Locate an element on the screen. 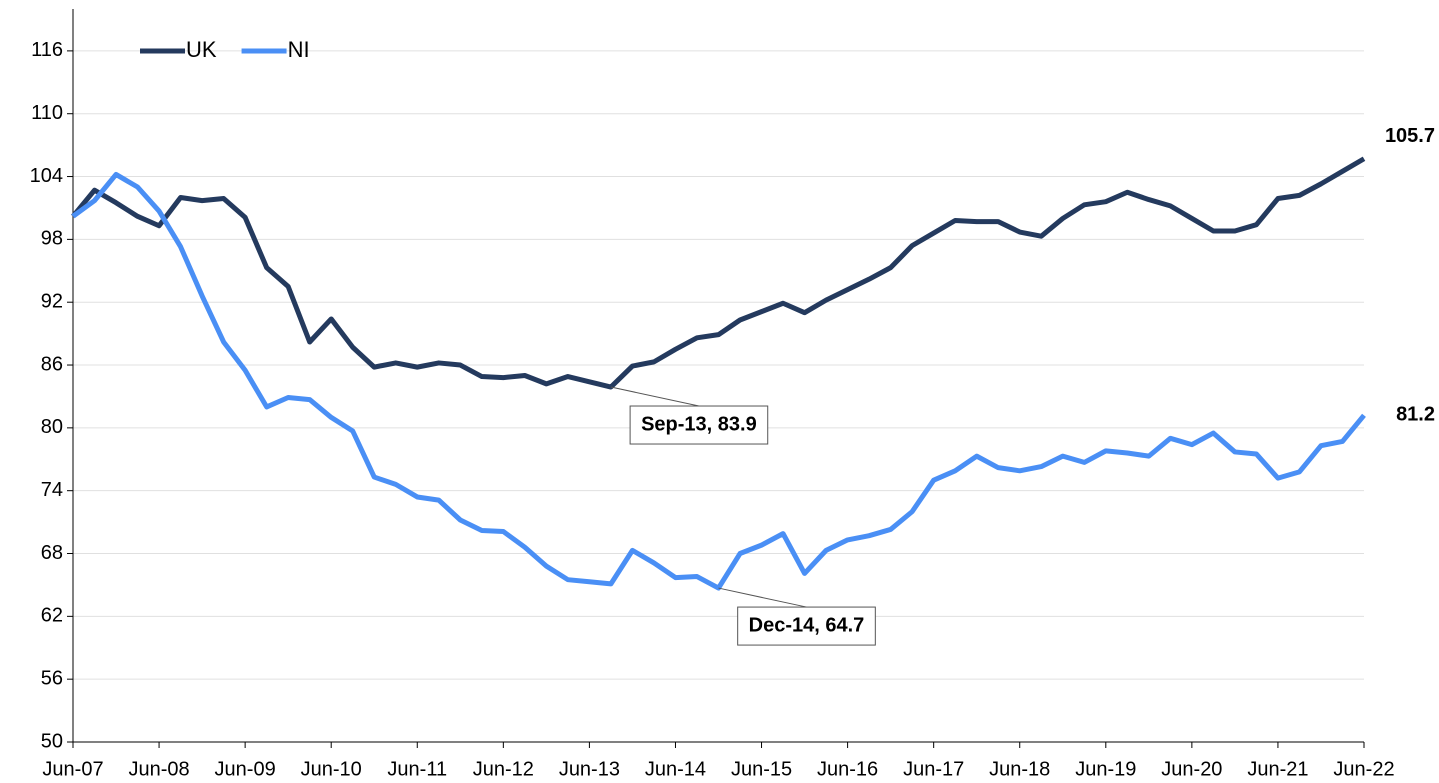  y-tick-label: 62 is located at coordinates (52, 616).